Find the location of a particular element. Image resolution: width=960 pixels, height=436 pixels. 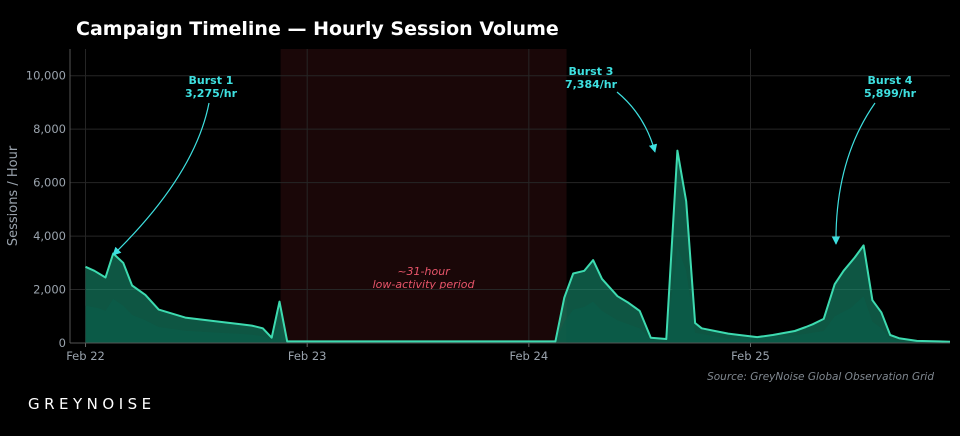

annotation-label: 5,899/hr is located at coordinates (890, 93).